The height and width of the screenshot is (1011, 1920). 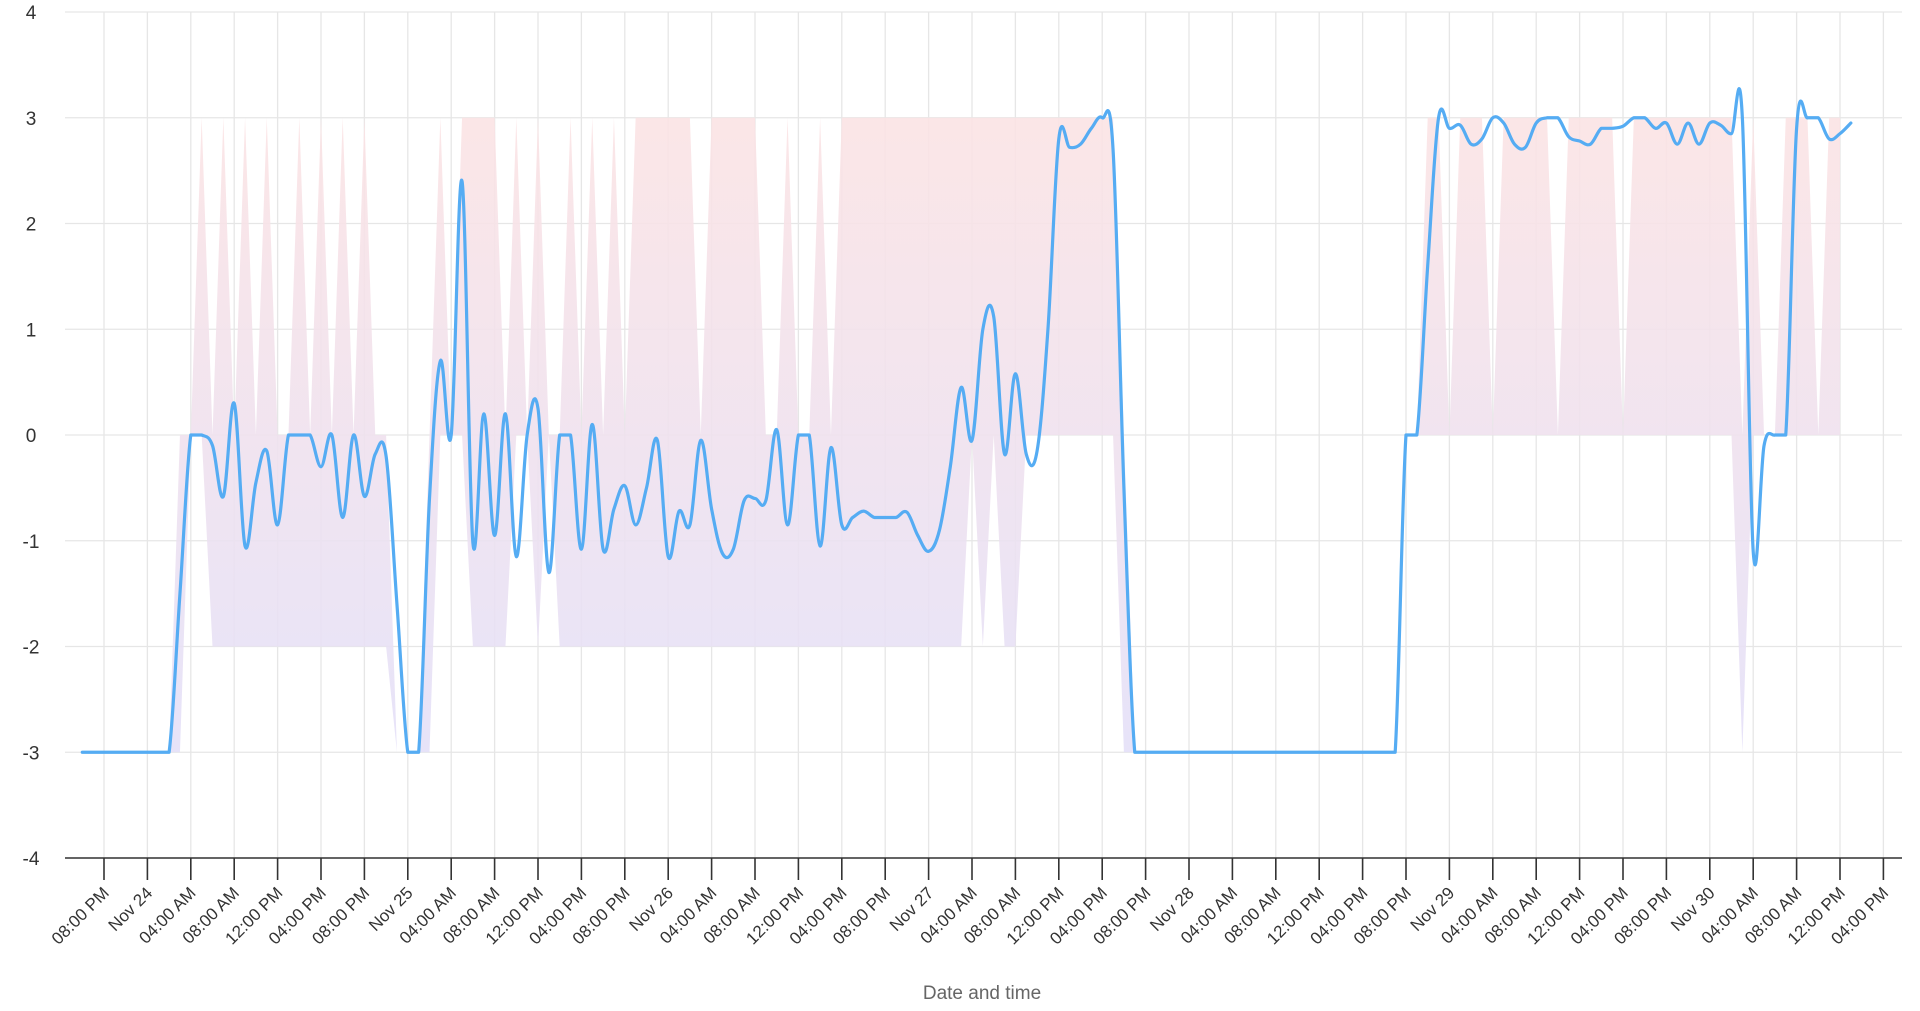 I want to click on y-tick-label: -1, so click(x=31, y=542).